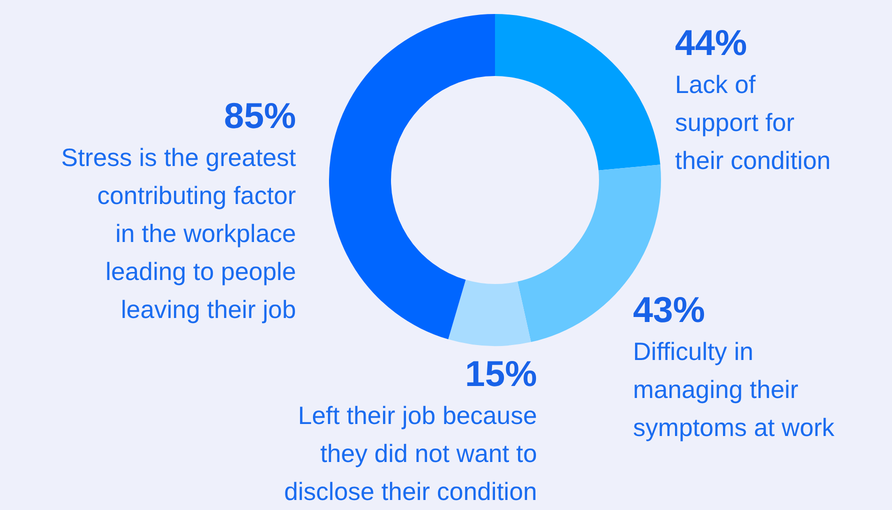 The height and width of the screenshot is (510, 892). Describe the element at coordinates (753, 123) in the screenshot. I see `slice-label: Lack of support for their condition` at that location.